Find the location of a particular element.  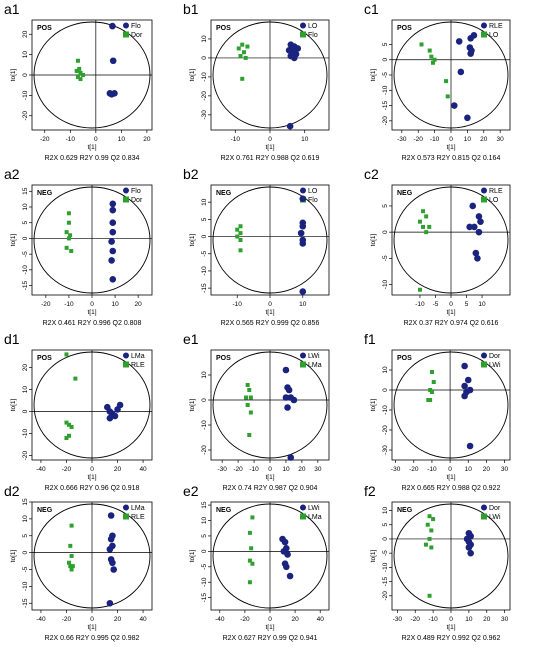

x-tick-label: 10 is located at coordinates (482, 304).